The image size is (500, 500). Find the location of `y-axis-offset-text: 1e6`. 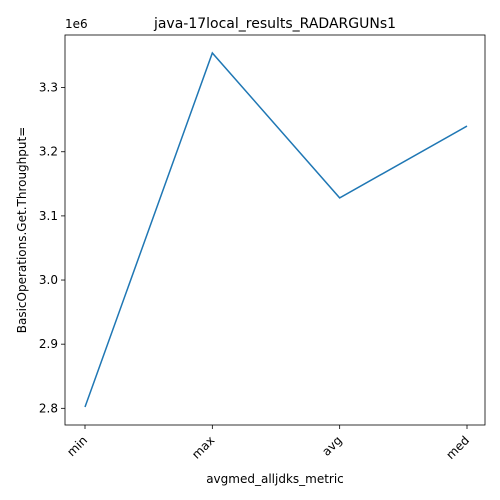

y-axis-offset-text: 1e6 is located at coordinates (76, 24).